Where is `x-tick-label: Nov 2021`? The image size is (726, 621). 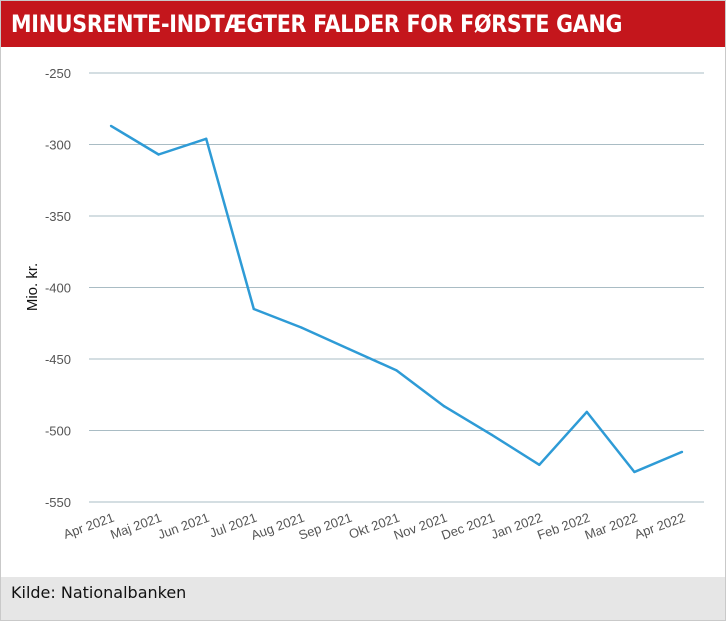 x-tick-label: Nov 2021 is located at coordinates (420, 526).